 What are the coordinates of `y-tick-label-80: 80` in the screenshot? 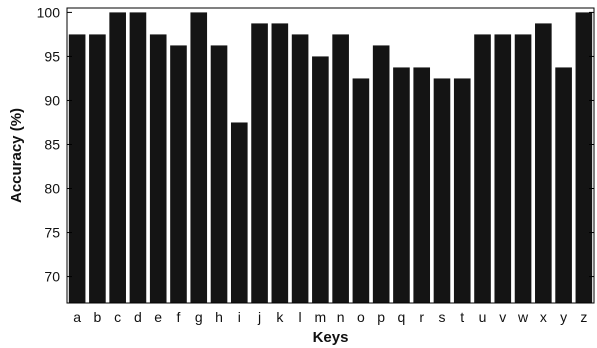 It's located at (52, 189).